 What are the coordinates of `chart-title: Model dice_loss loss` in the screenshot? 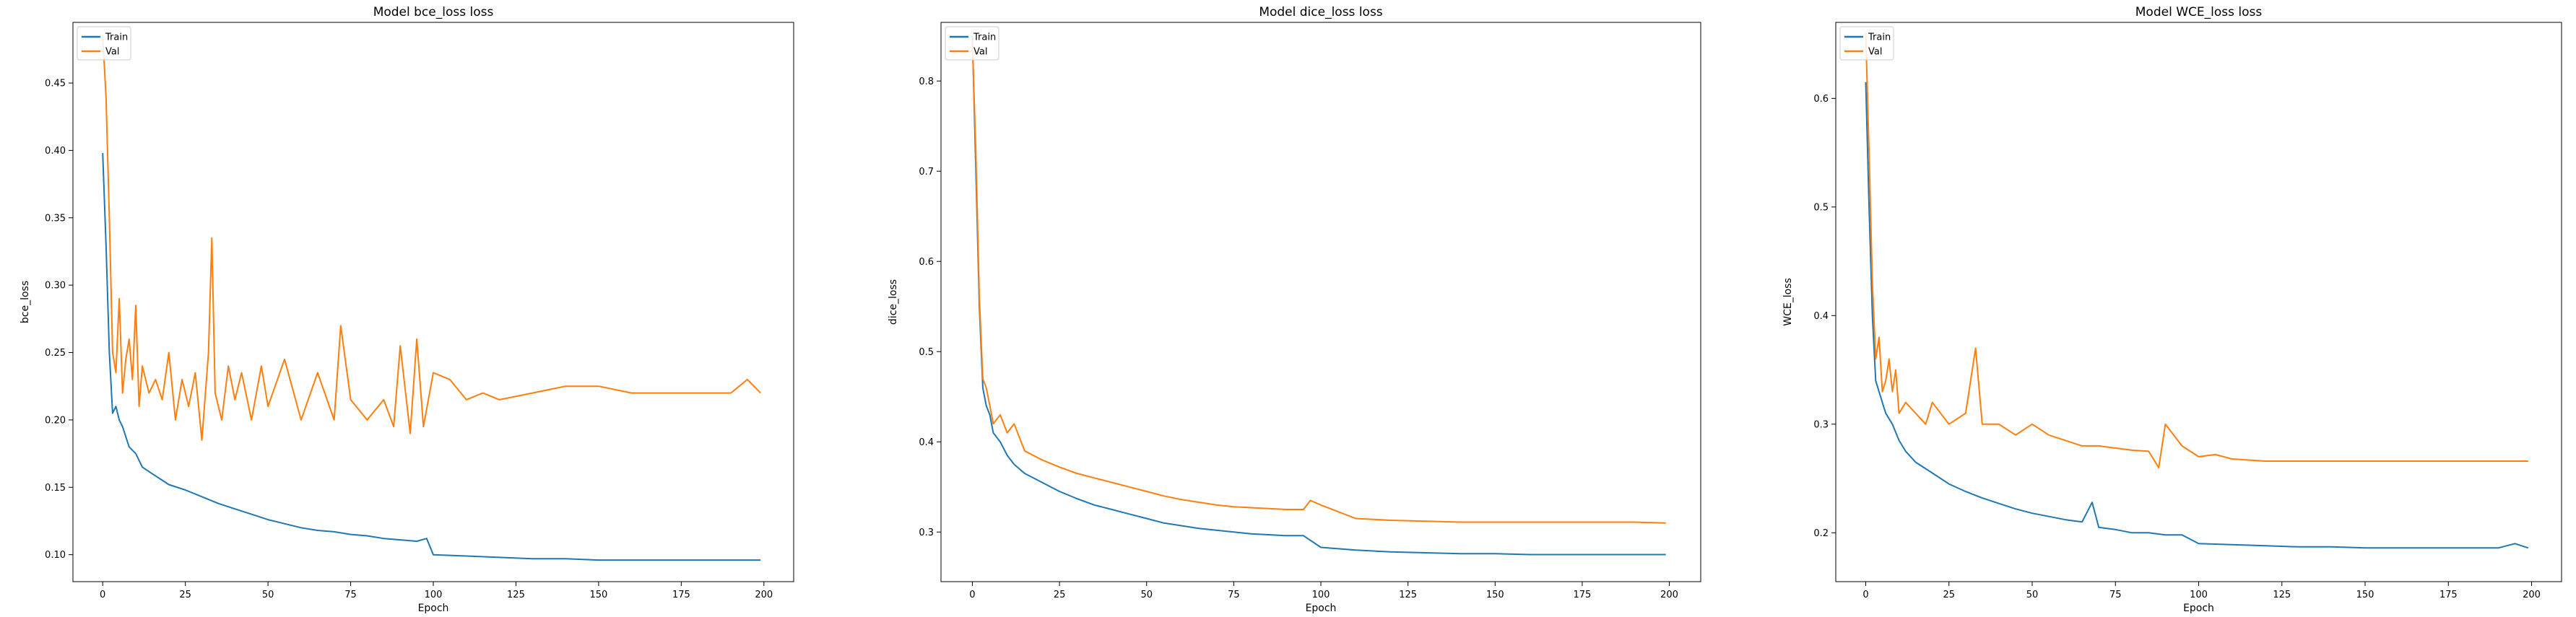 It's located at (1320, 12).